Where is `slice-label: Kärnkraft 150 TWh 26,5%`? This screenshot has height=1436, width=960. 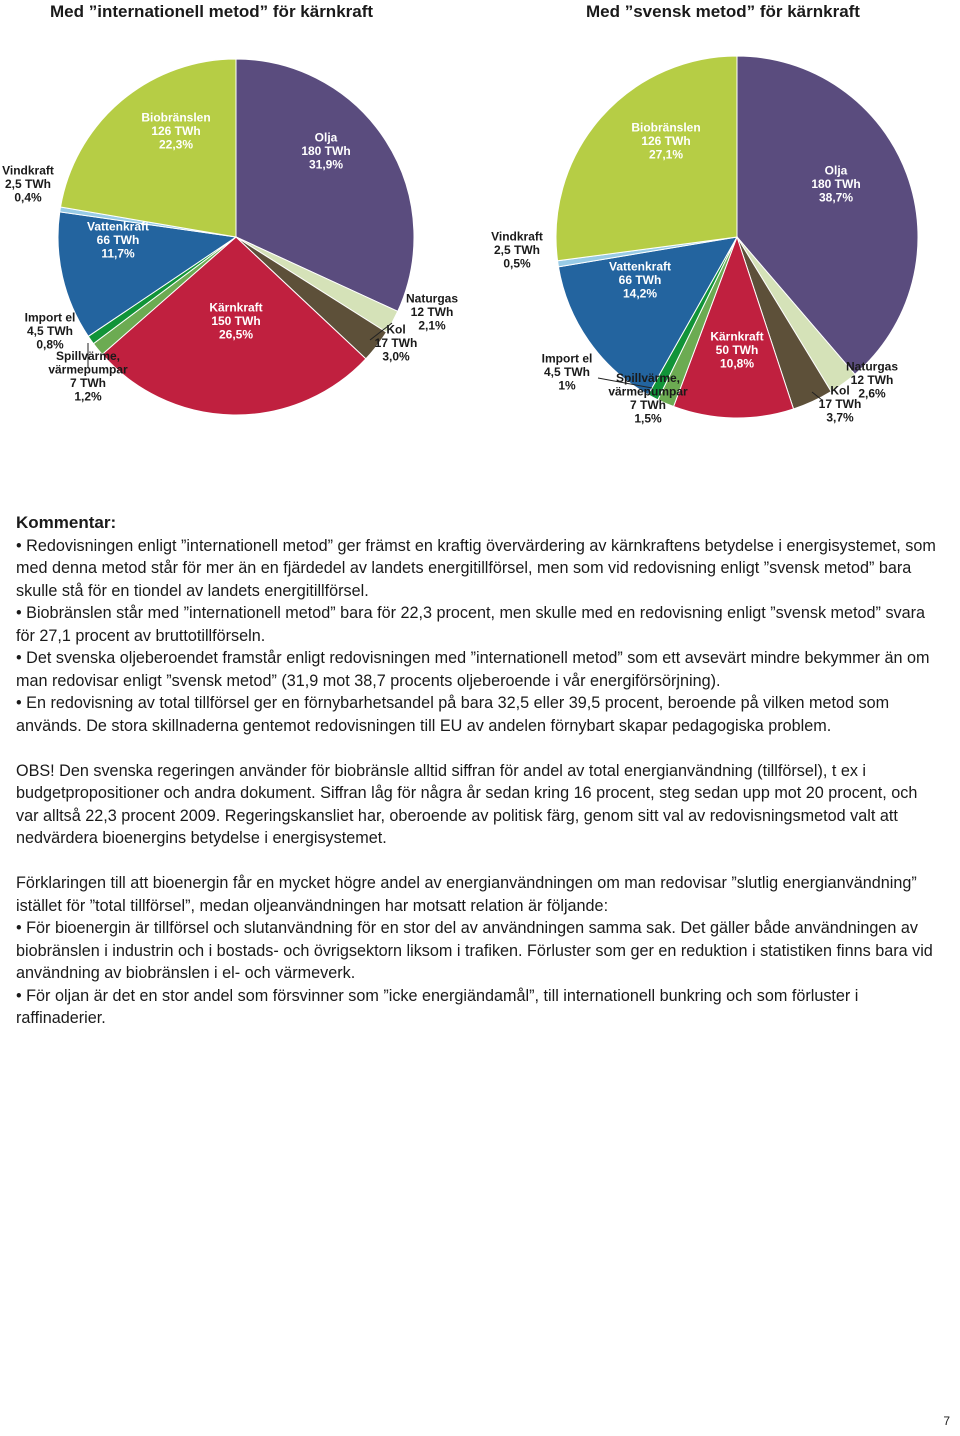
slice-label: Kärnkraft 150 TWh 26,5% is located at coordinates (235, 321).